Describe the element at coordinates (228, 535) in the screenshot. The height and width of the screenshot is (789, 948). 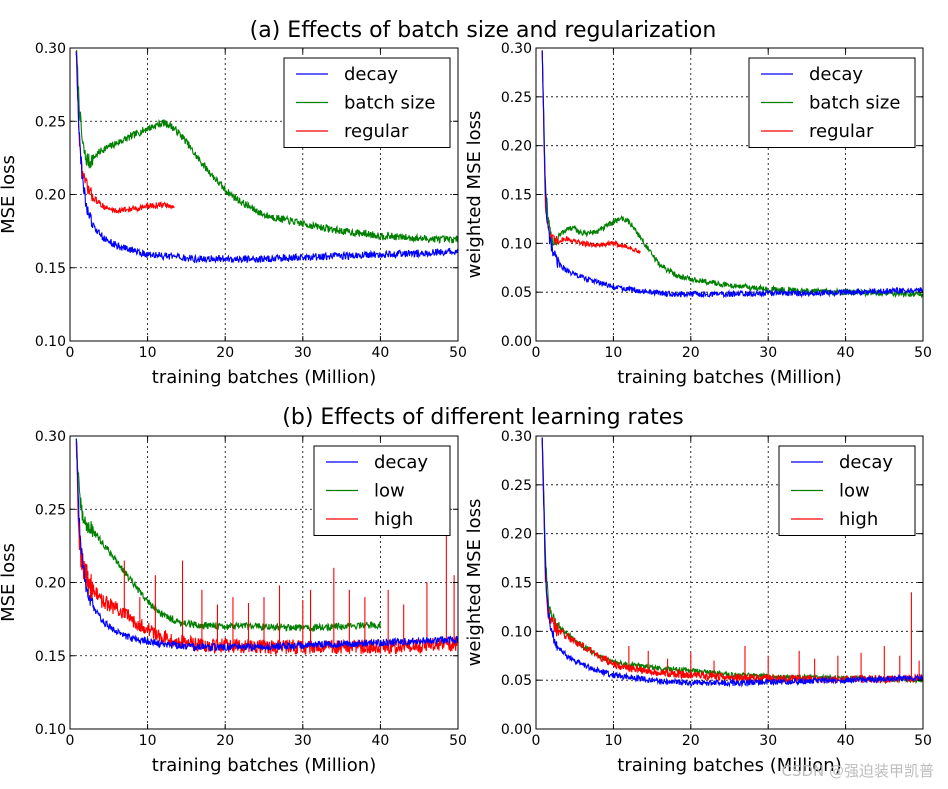
I see `series-line-low` at that location.